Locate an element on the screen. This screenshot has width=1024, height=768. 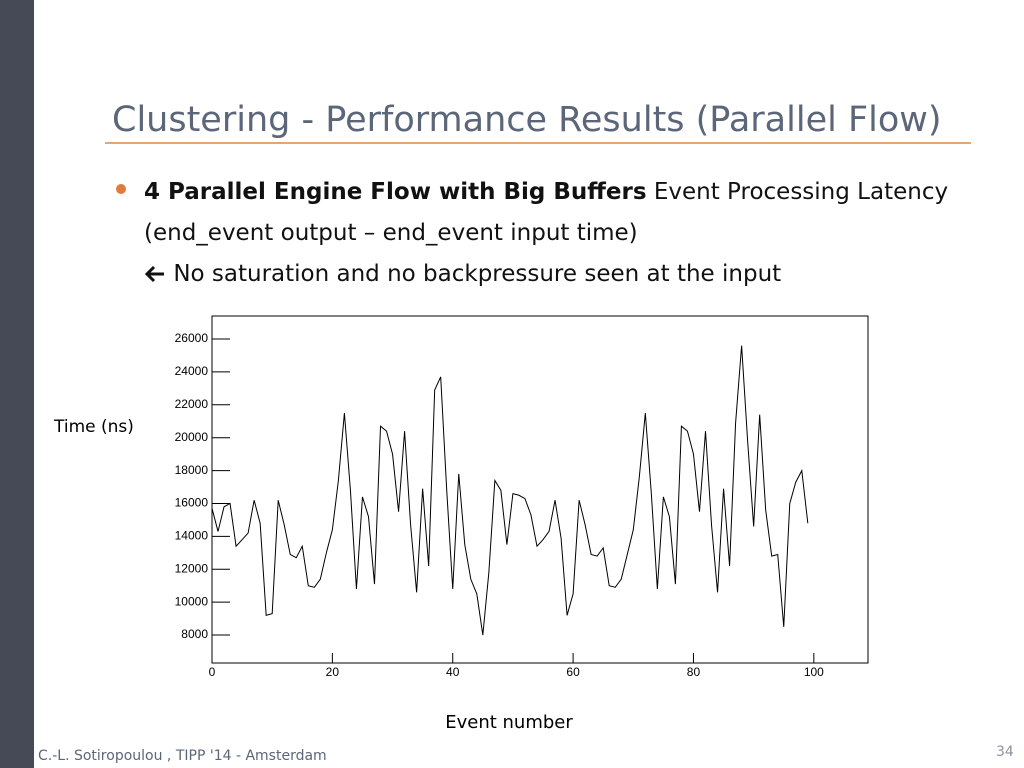
bullet-dot is located at coordinates (121, 189).